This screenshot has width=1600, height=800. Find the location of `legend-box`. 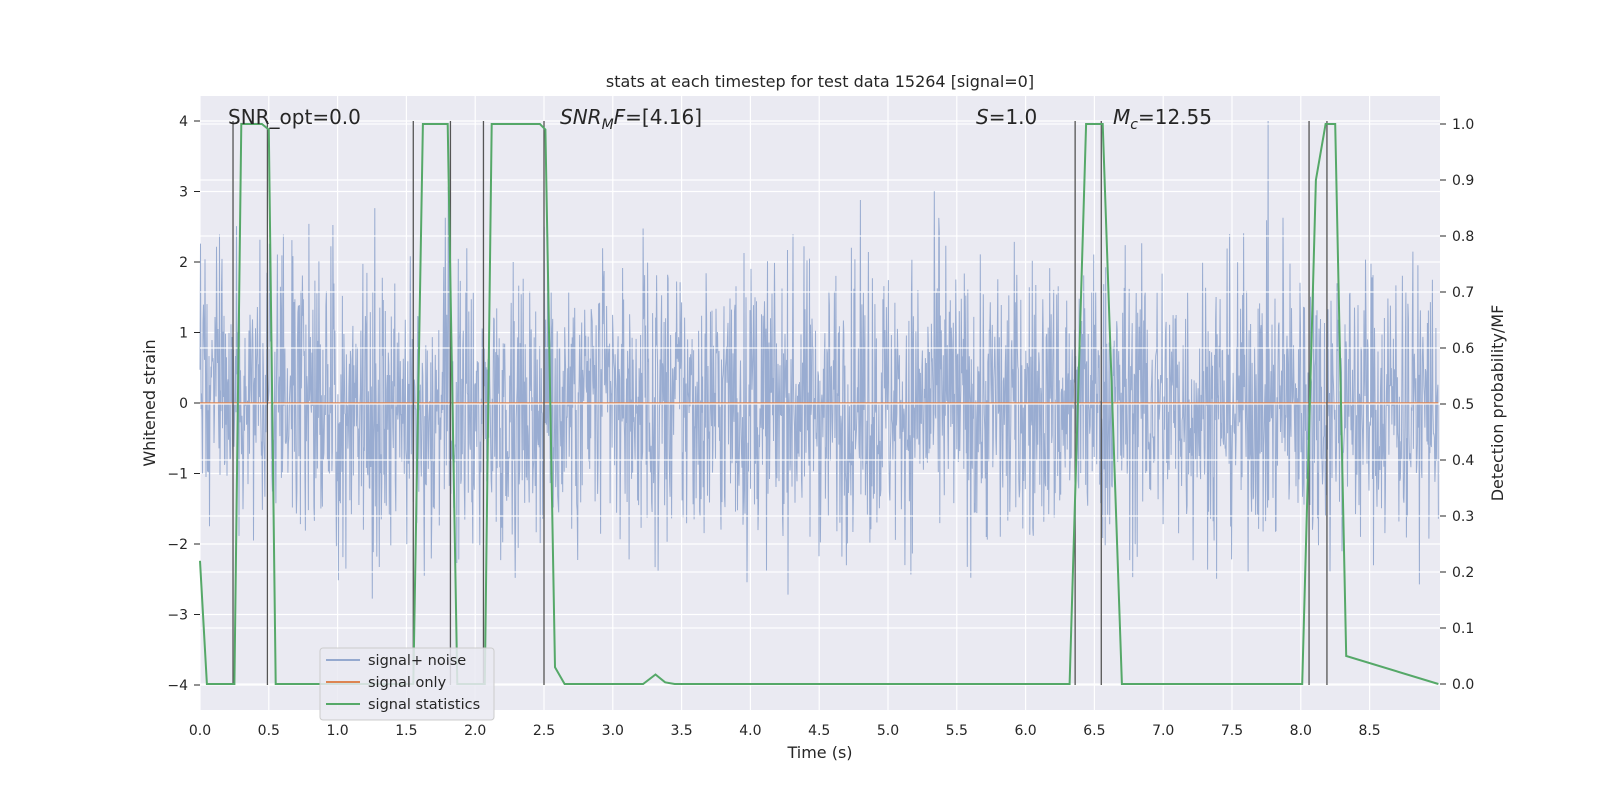

legend-box is located at coordinates (407, 684).